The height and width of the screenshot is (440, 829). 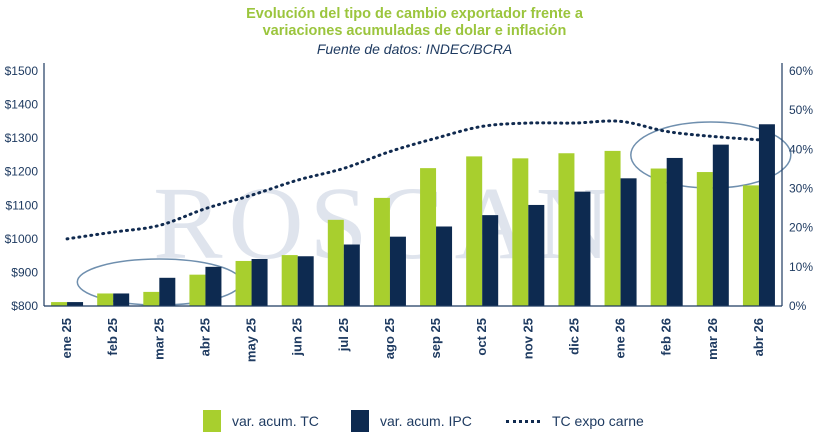 I want to click on y-left-tick-label: $1200, so click(x=22, y=172).